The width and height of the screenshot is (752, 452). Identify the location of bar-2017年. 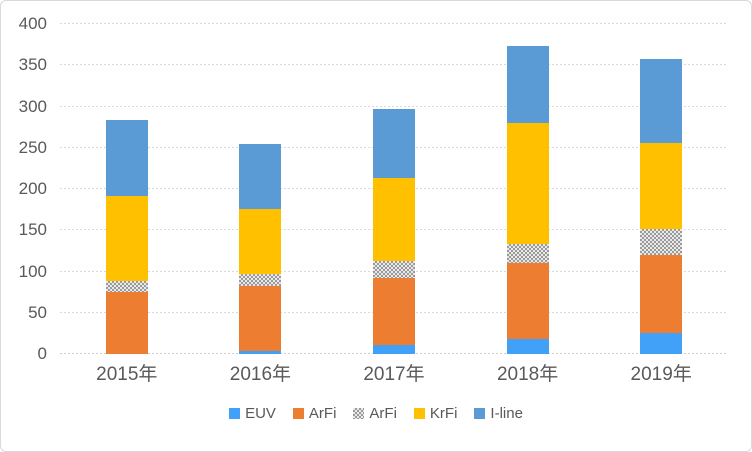
(394, 231).